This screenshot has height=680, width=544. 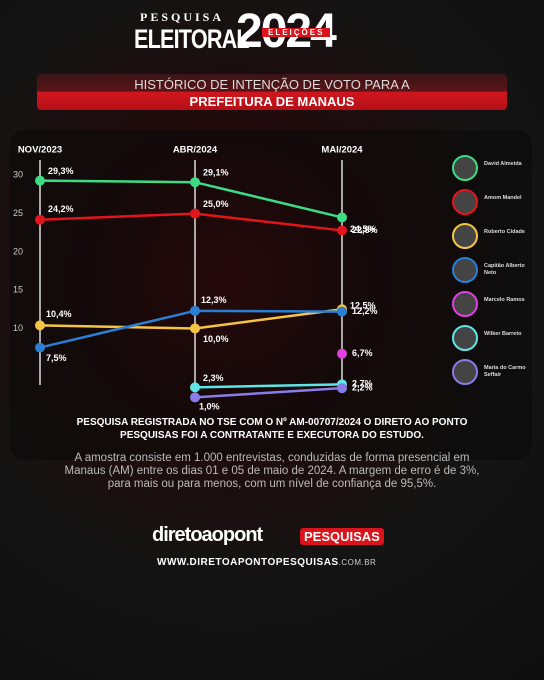 What do you see at coordinates (342, 150) in the screenshot?
I see `x-tick-label: MAI/2024` at bounding box center [342, 150].